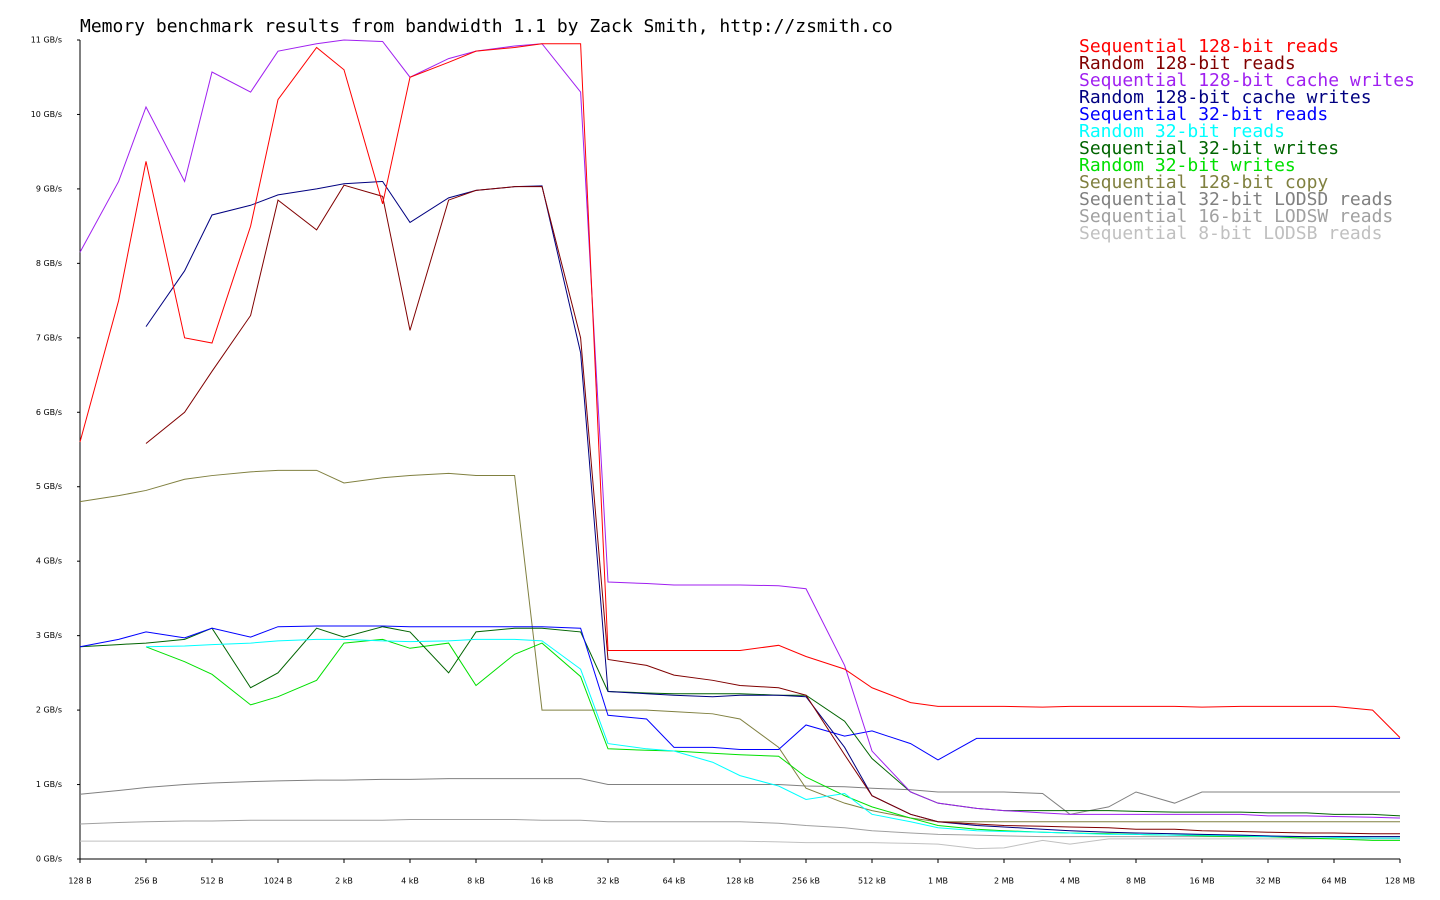  Describe the element at coordinates (806, 881) in the screenshot. I see `x-tick-label: 256 kB` at that location.